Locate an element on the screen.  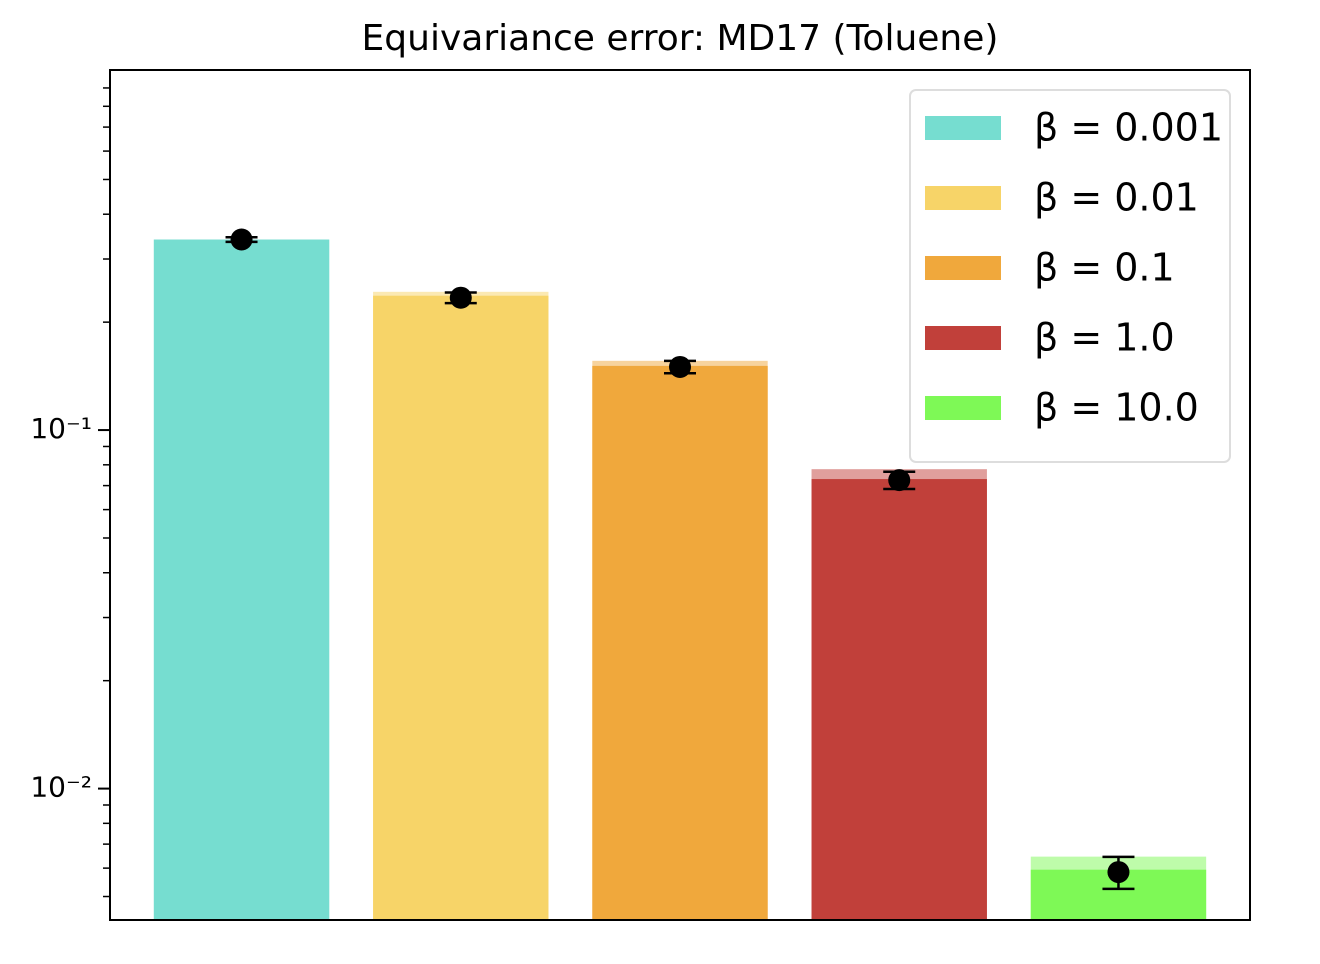
legend-label: β = 1.0 is located at coordinates (1104, 338).